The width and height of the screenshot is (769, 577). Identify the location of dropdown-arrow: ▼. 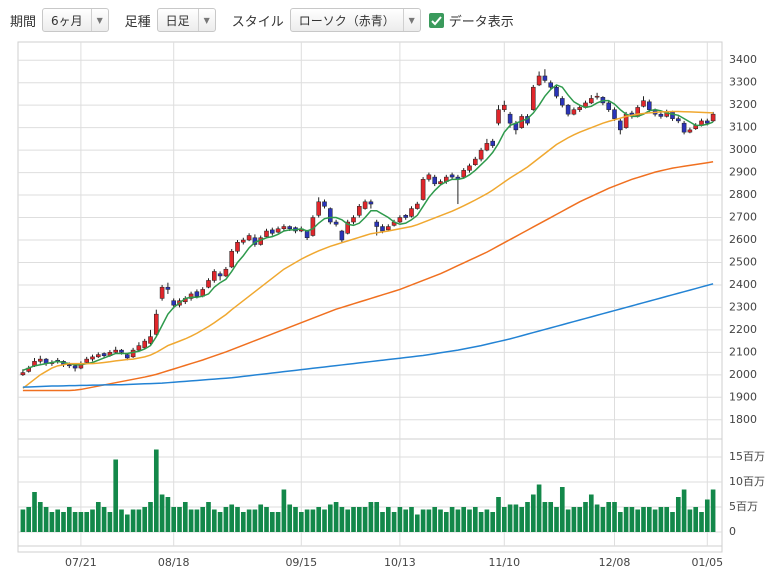
(411, 20).